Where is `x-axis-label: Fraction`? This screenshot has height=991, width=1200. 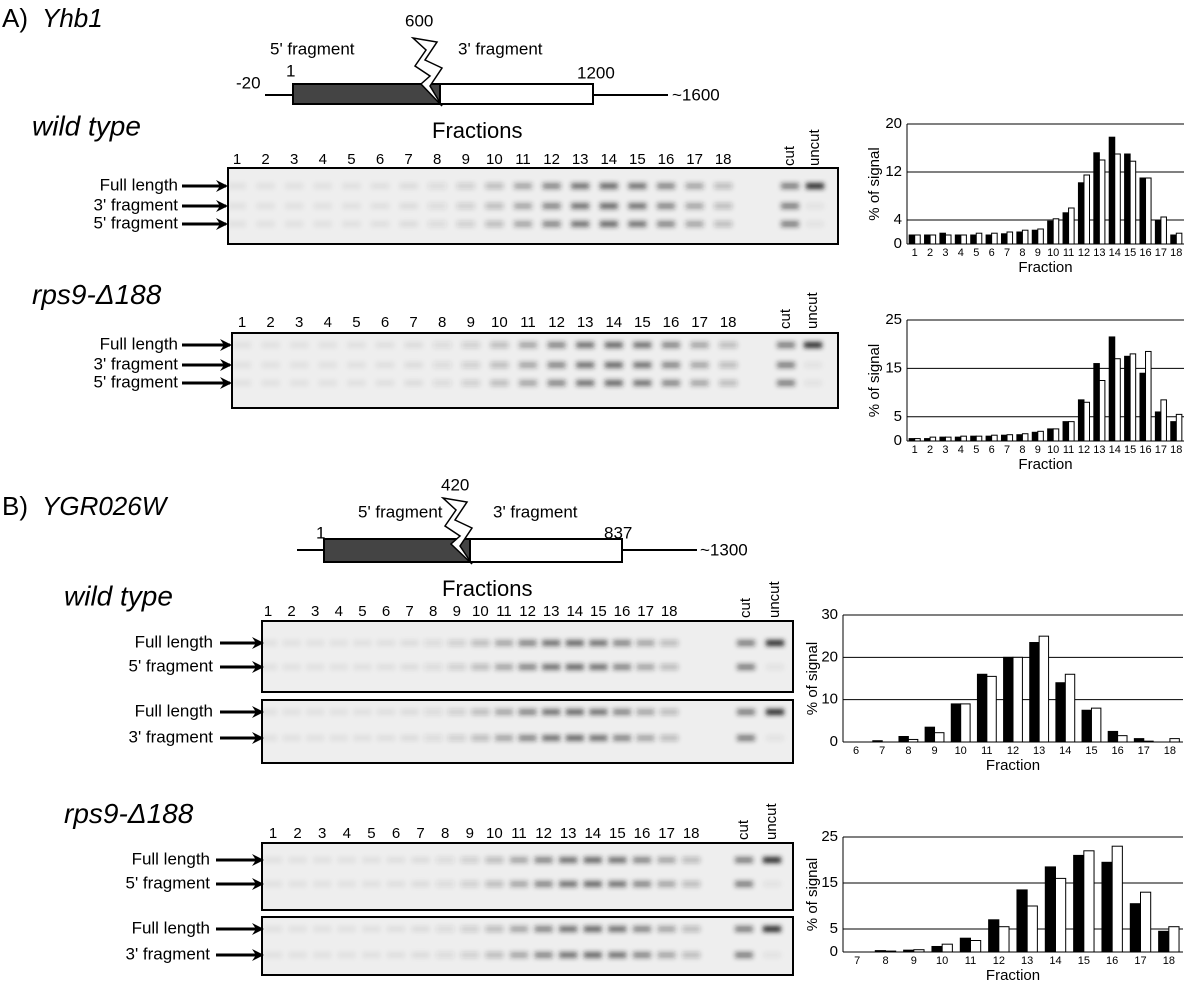 x-axis-label: Fraction is located at coordinates (1045, 464).